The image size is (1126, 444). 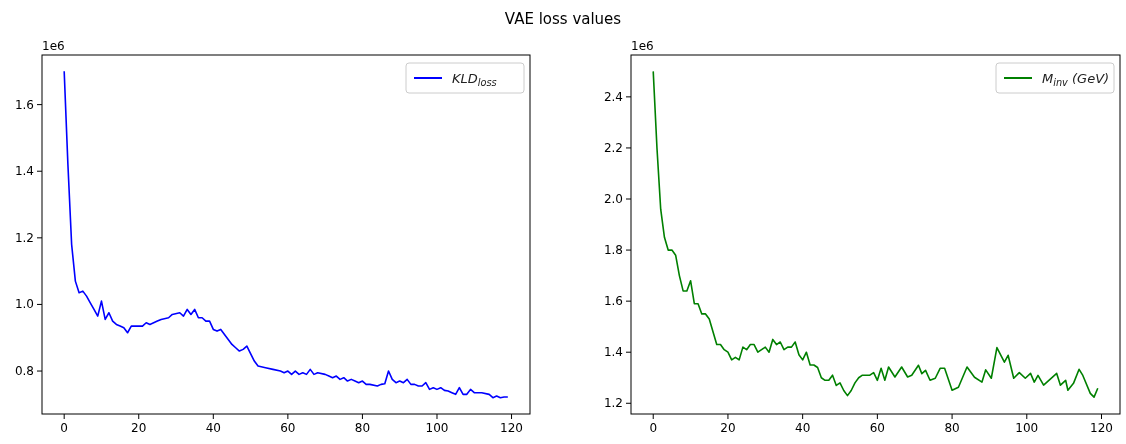 I want to click on y-tick-label: 2.4, so click(x=613, y=96).